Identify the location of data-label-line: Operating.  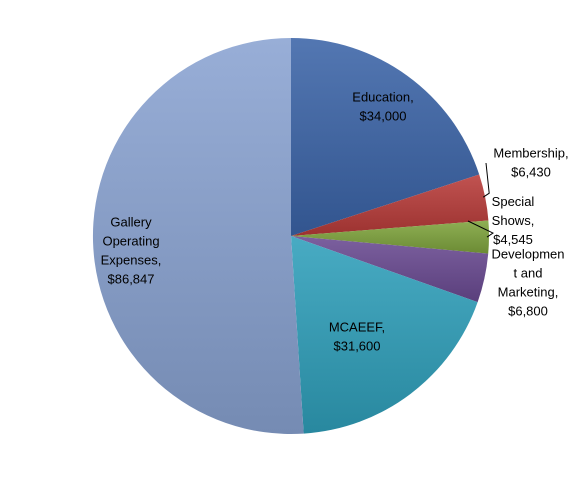
(130, 241).